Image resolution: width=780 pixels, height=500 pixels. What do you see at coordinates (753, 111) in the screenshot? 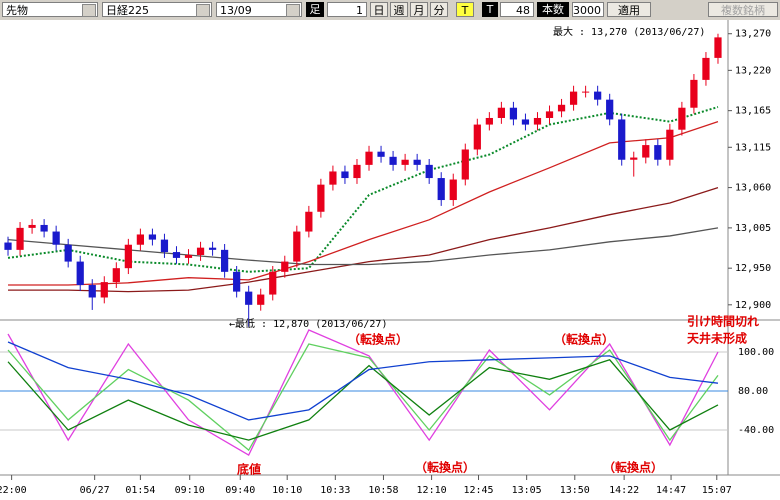
I see `y-tick-label: 13,165` at bounding box center [753, 111].